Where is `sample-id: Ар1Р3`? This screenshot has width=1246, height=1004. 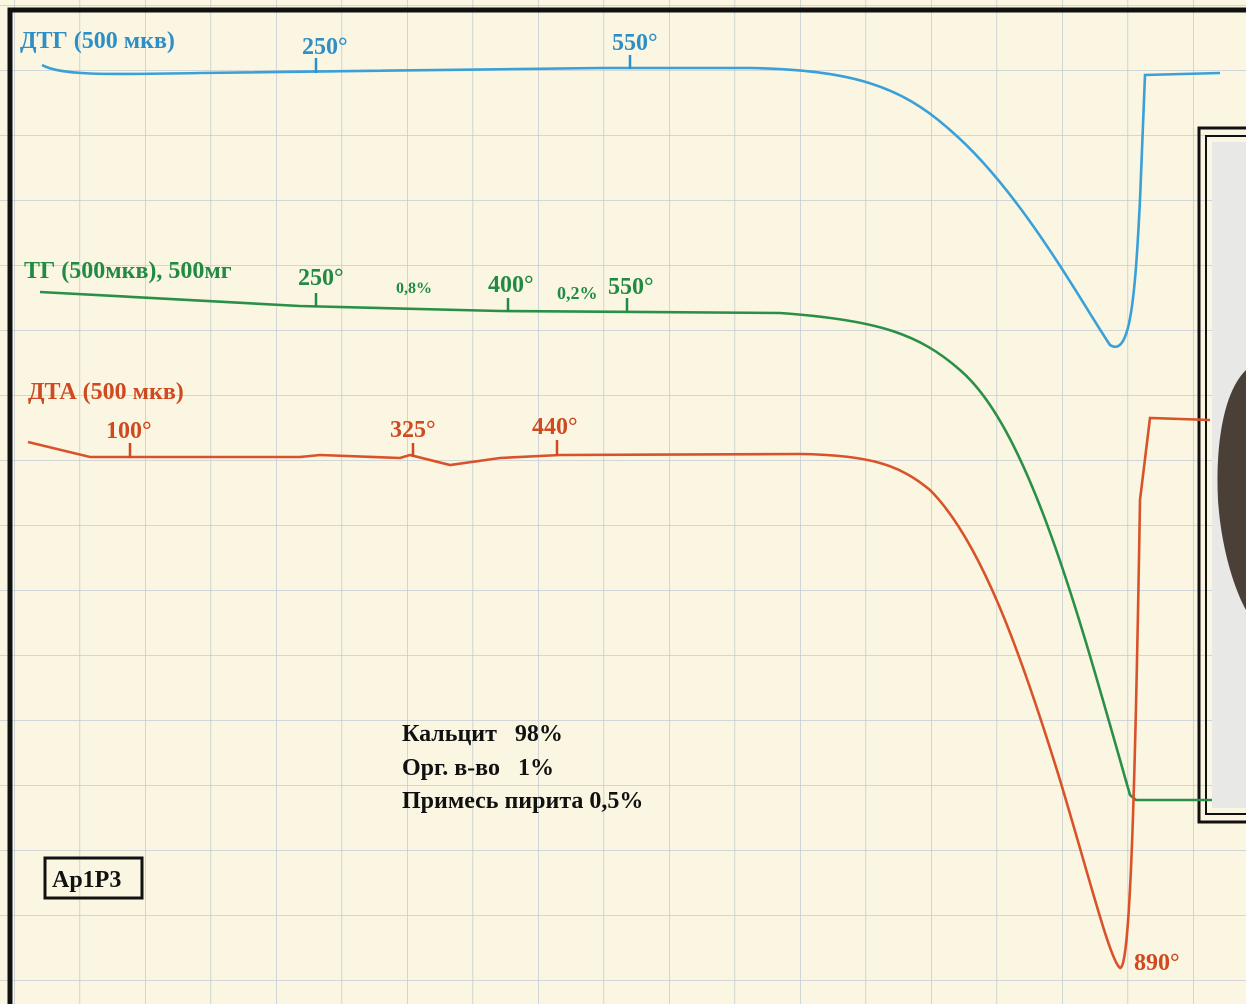
sample-id: Ар1Р3 is located at coordinates (86, 880).